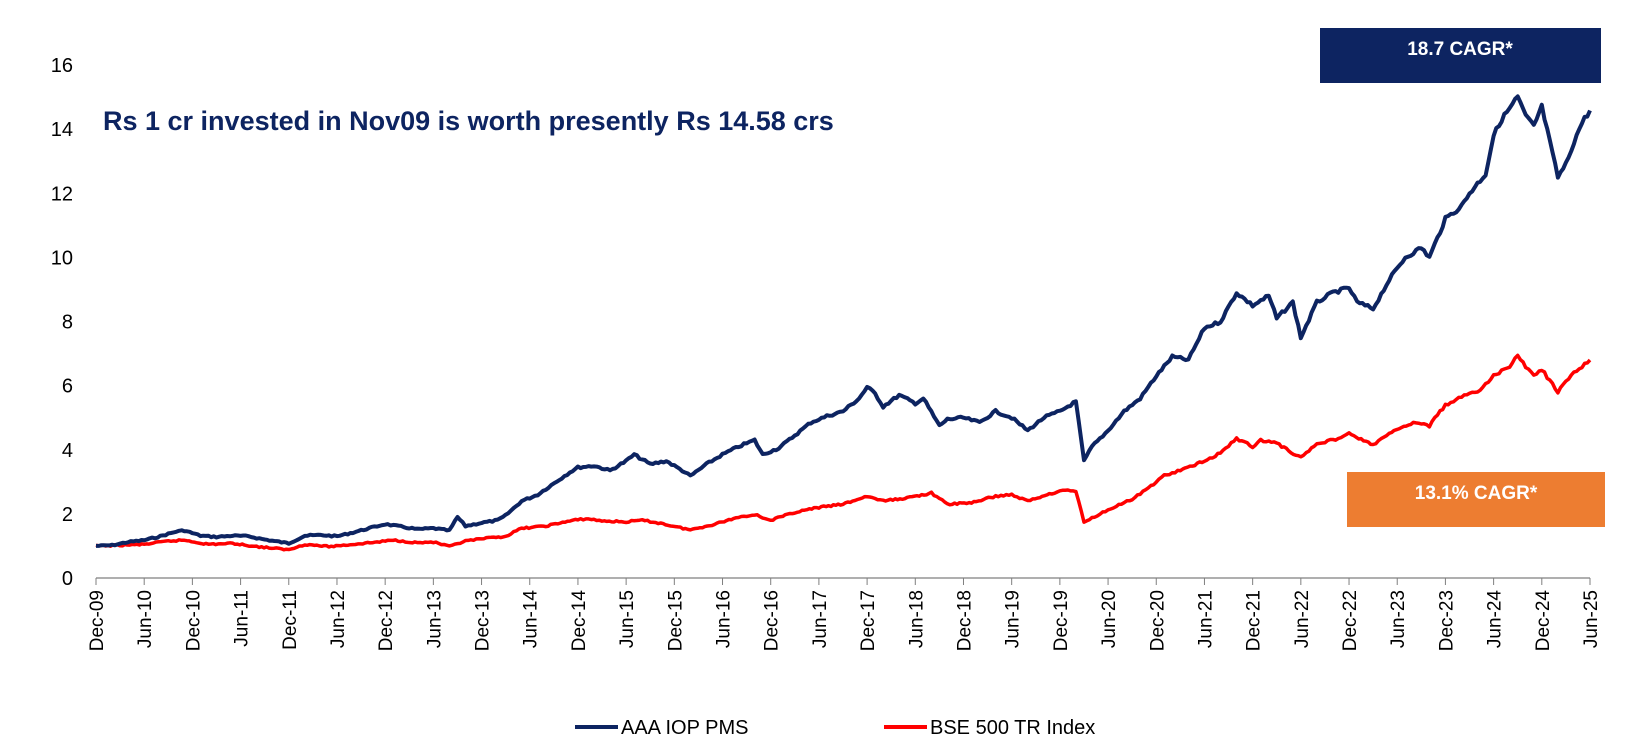 This screenshot has width=1648, height=755. I want to click on x-tick-label: Dec-18, so click(964, 620).